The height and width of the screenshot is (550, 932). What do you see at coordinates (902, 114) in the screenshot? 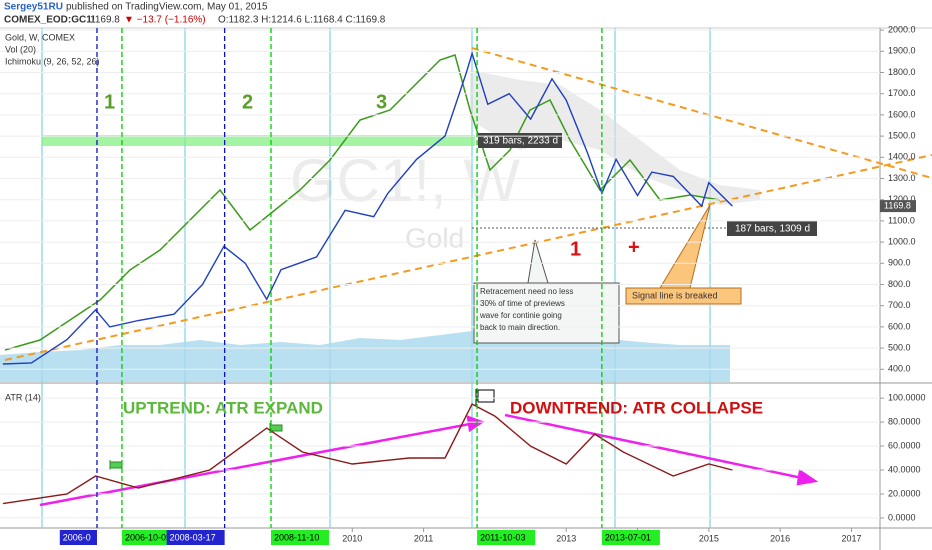
I see `y-tick-label: 1600.0` at bounding box center [902, 114].